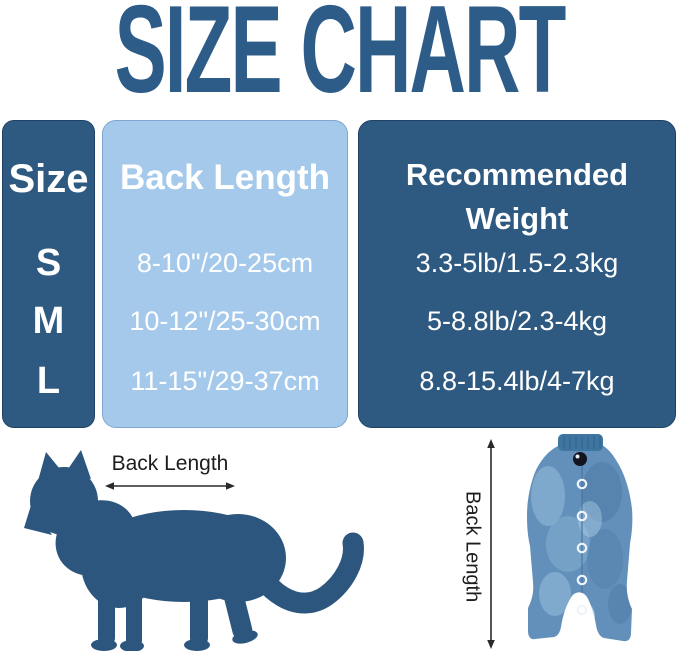 The width and height of the screenshot is (679, 651). I want to click on back-length-vertical-arrow-icon, so click(491, 544).